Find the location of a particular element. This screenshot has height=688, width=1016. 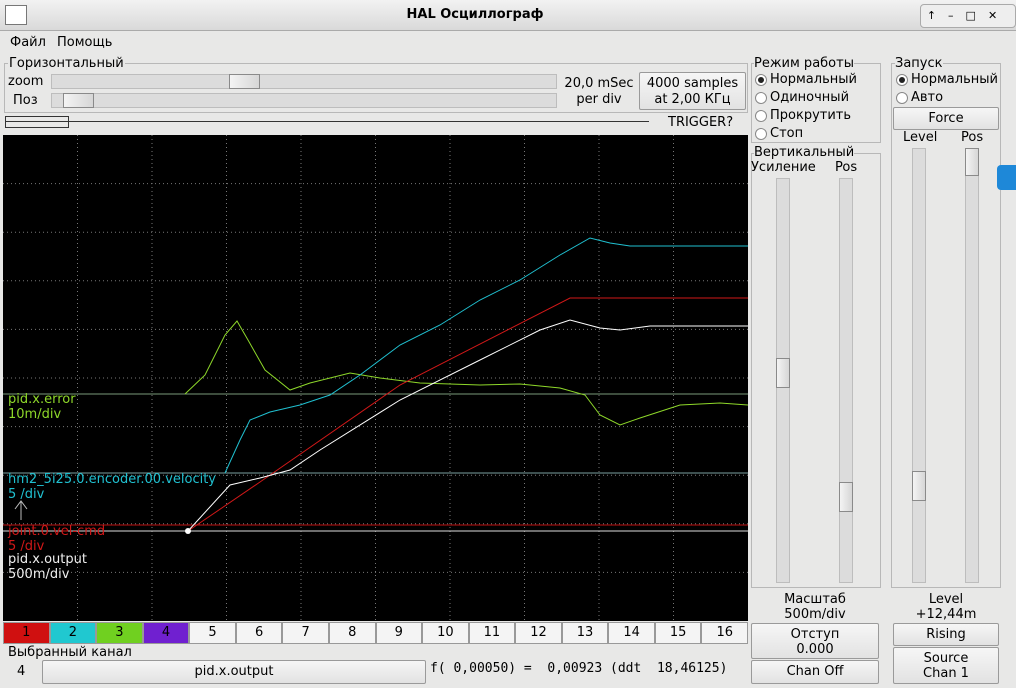

button-text: at 2,00 КГц is located at coordinates (692, 99).